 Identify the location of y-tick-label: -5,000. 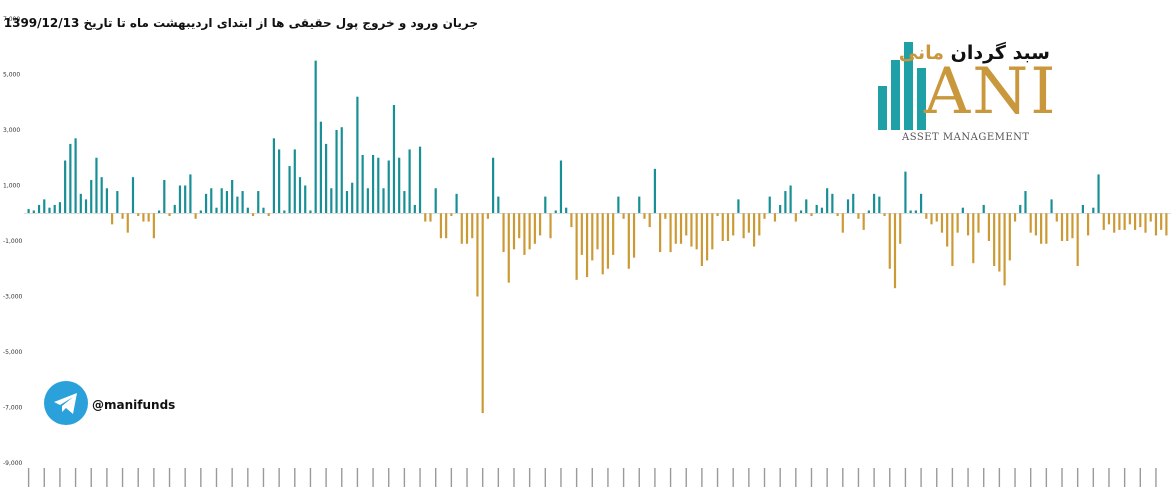
(13, 352).